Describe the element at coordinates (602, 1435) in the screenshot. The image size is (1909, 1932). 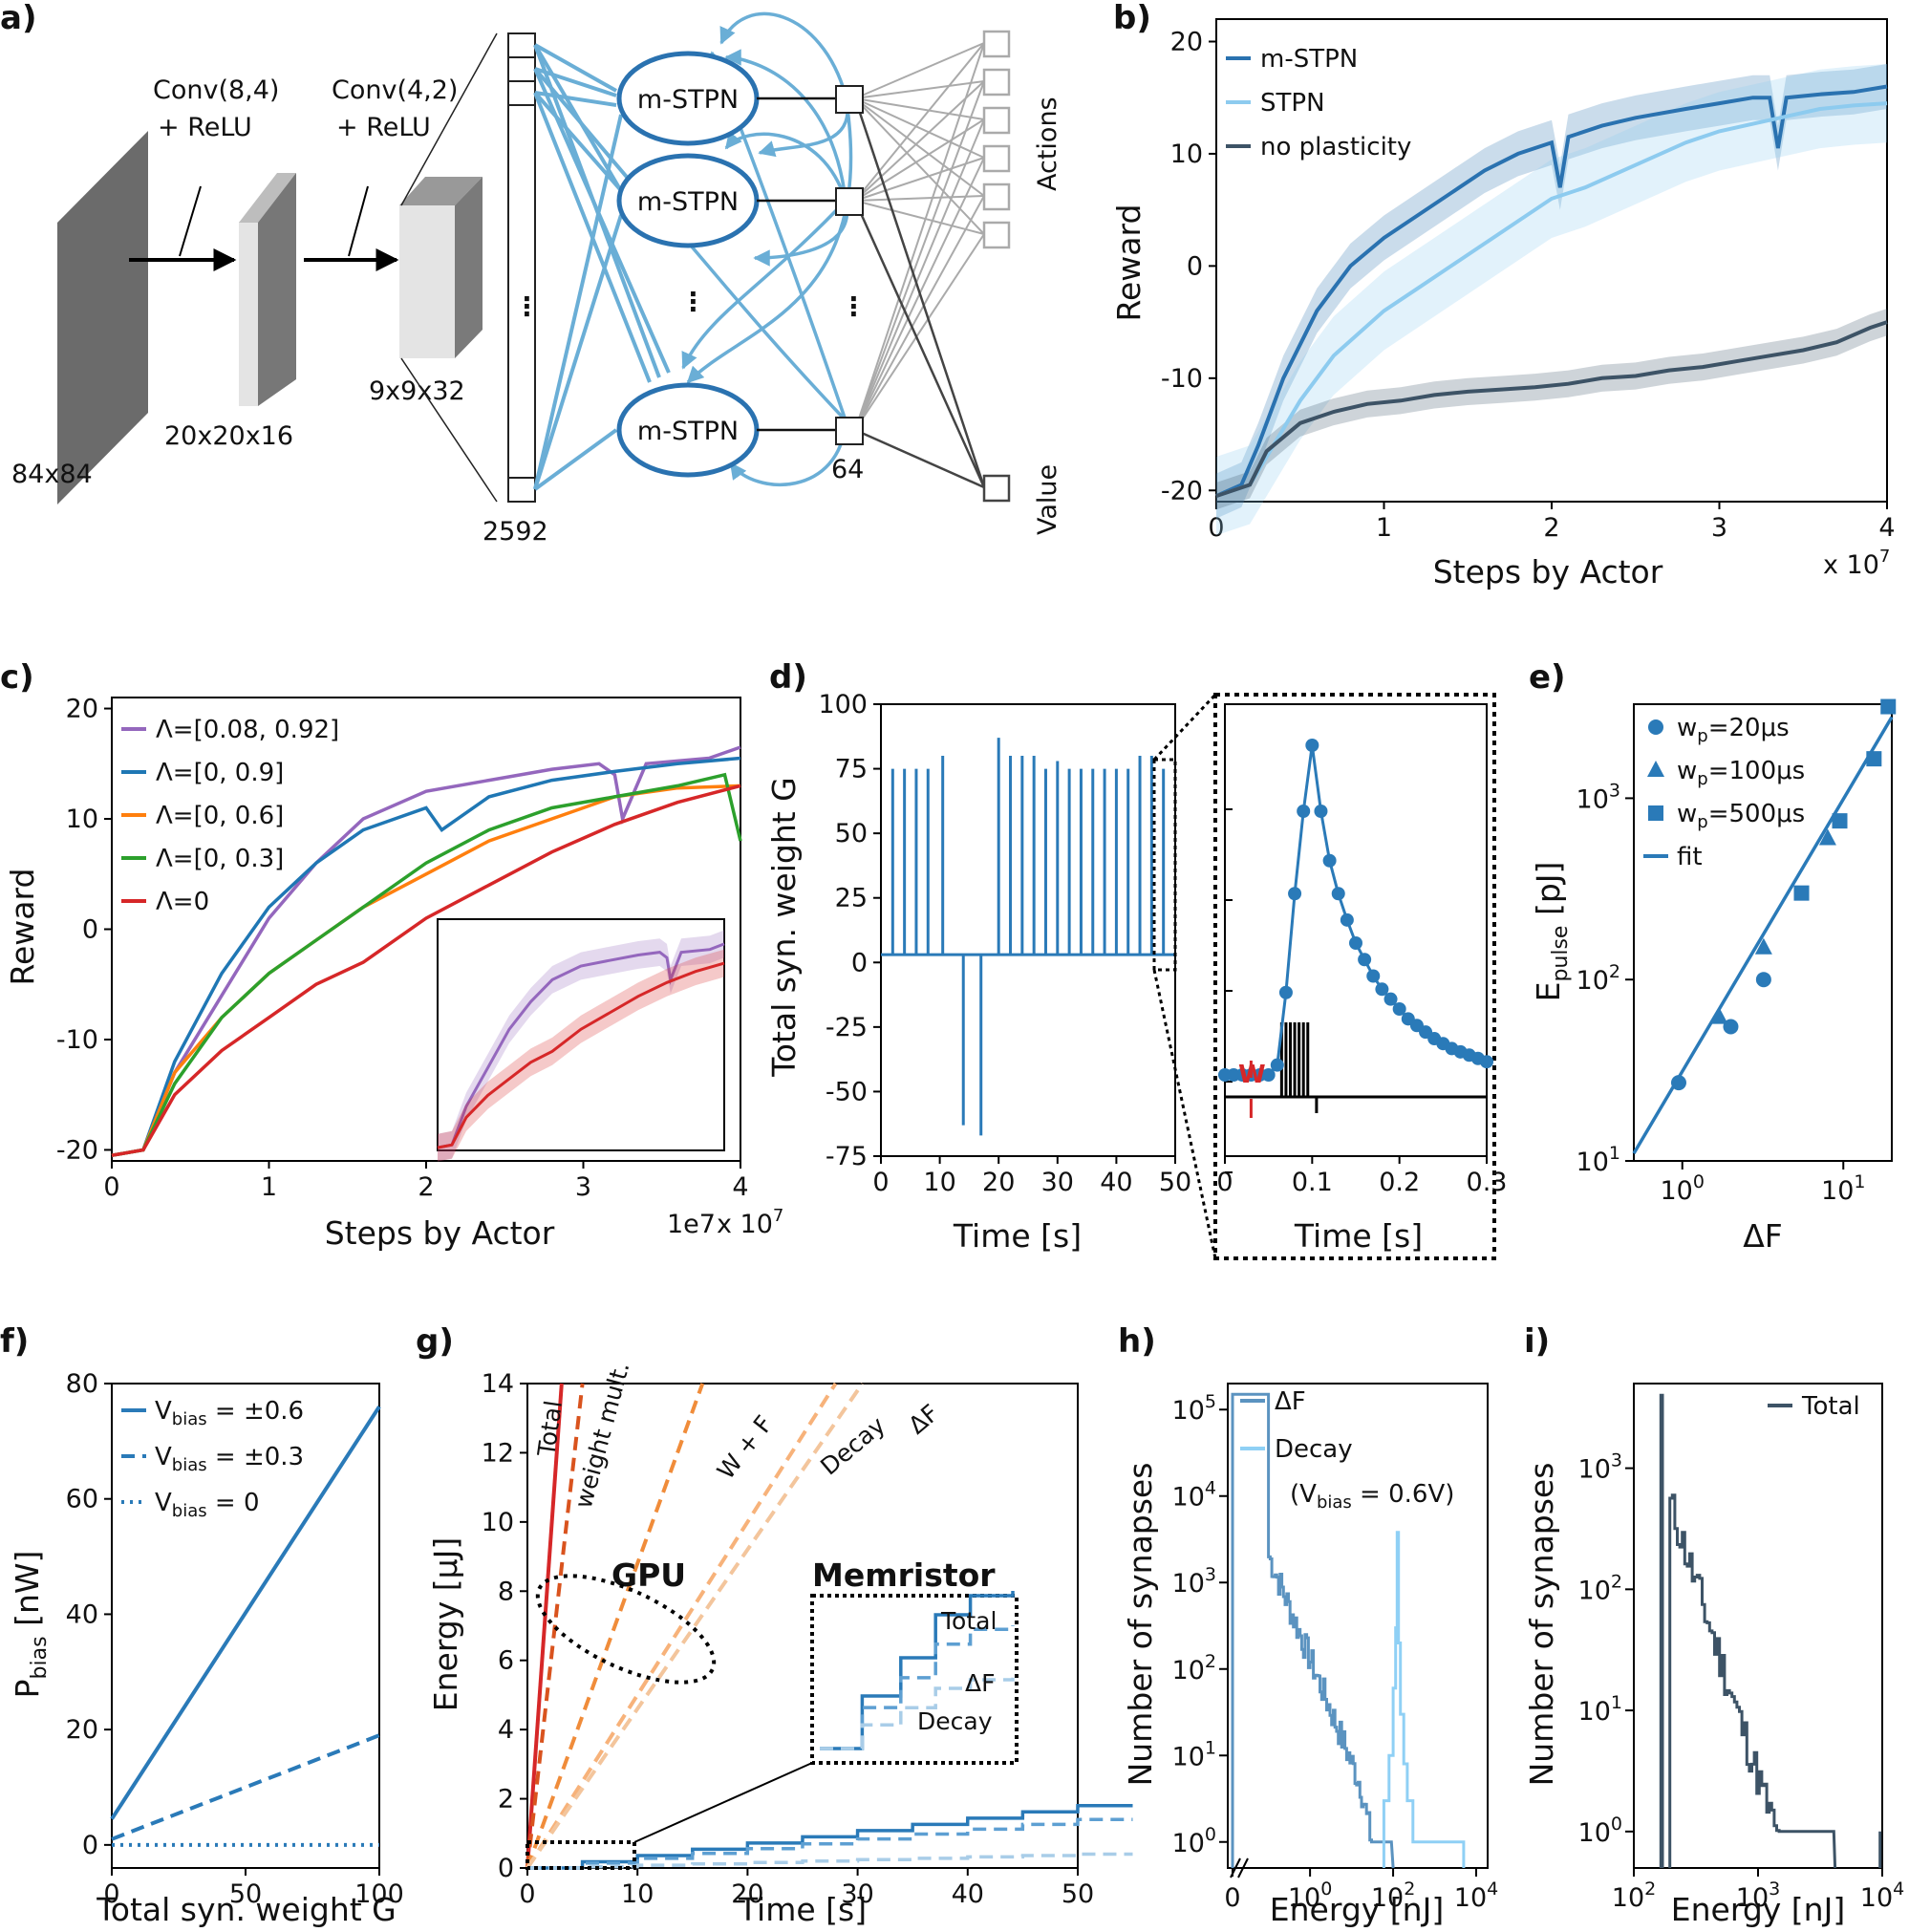
I see `g-weight-mult-label: weight mult.` at that location.